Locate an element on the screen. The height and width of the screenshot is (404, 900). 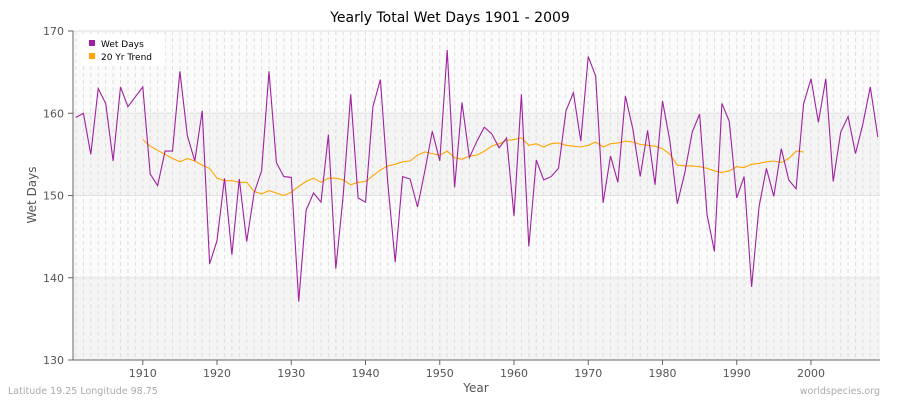
legend-swatch-wet-days is located at coordinates (92, 43).